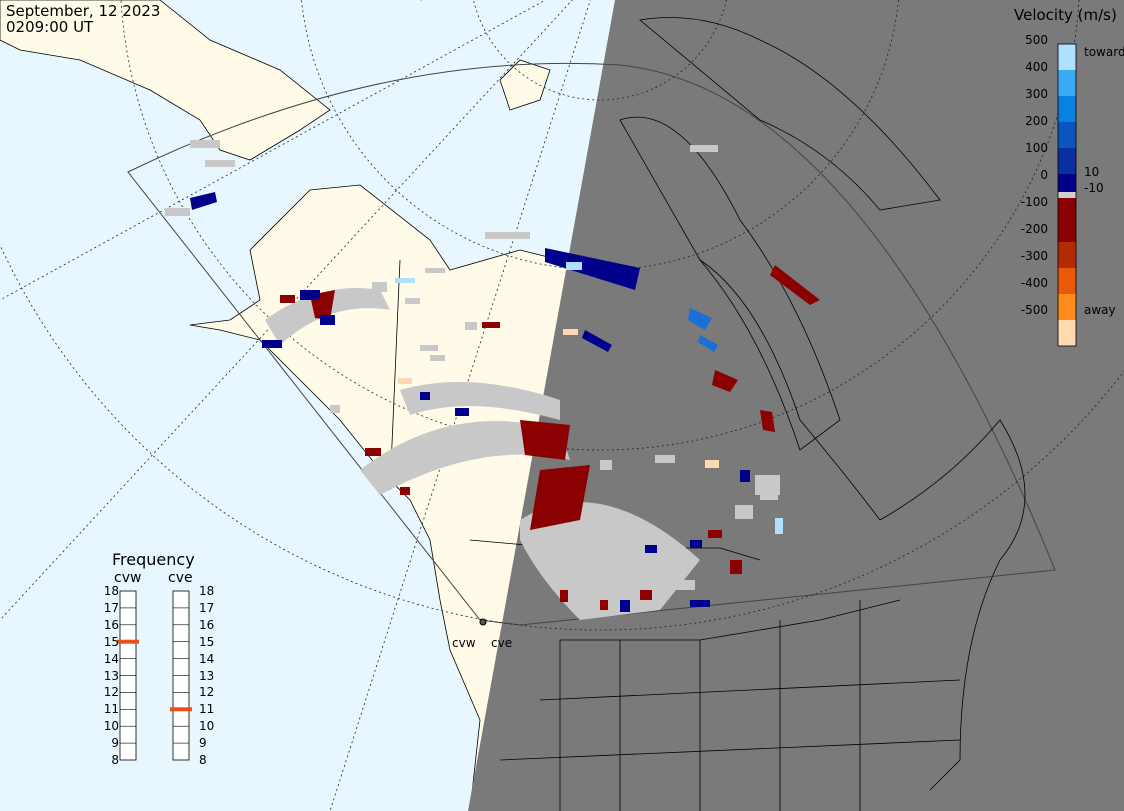 The image size is (1124, 811). Describe the element at coordinates (154, 675) in the screenshot. I see `frequency-gauges` at that location.